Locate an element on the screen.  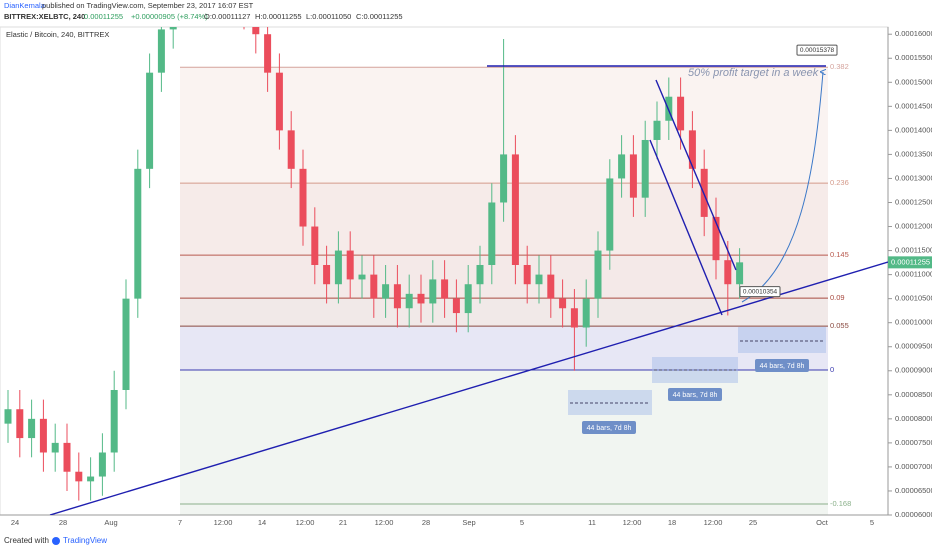
x-tick-label: 21 is located at coordinates (343, 522).